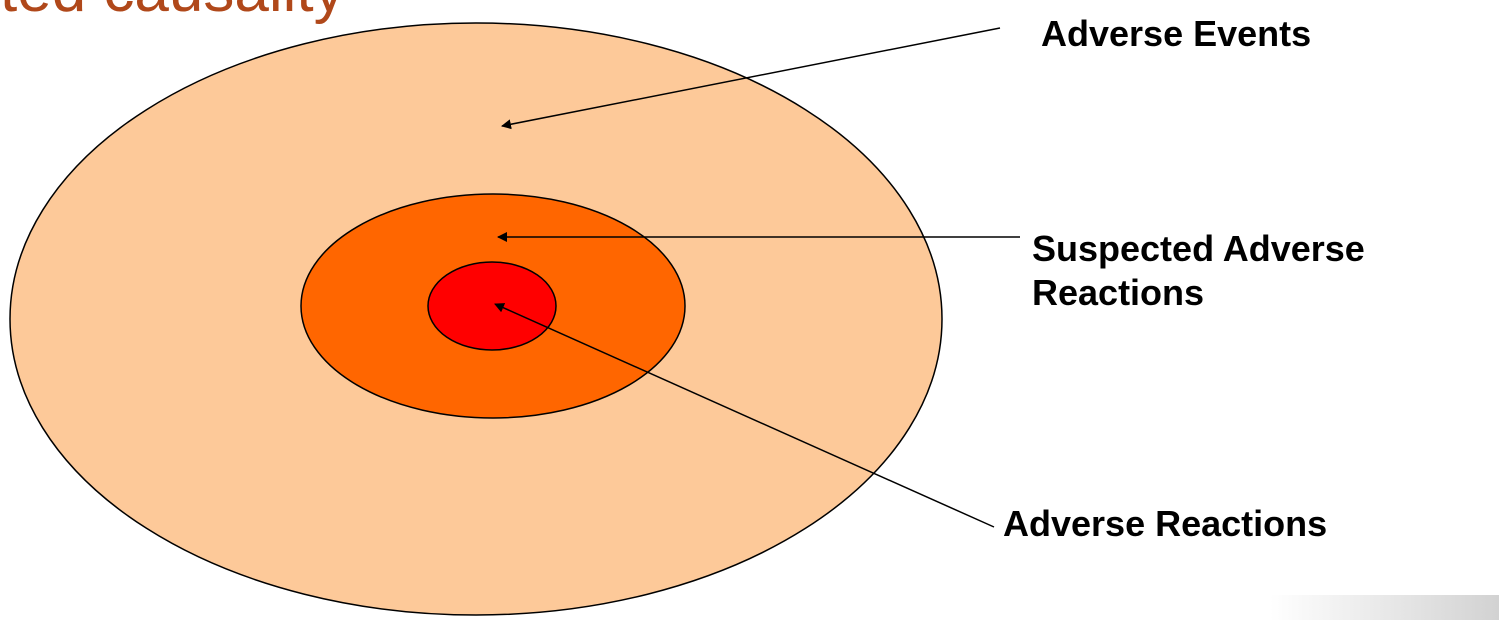 The width and height of the screenshot is (1499, 620). Describe the element at coordinates (1198, 248) in the screenshot. I see `label-suspected-line1: Suspected Adverse` at that location.